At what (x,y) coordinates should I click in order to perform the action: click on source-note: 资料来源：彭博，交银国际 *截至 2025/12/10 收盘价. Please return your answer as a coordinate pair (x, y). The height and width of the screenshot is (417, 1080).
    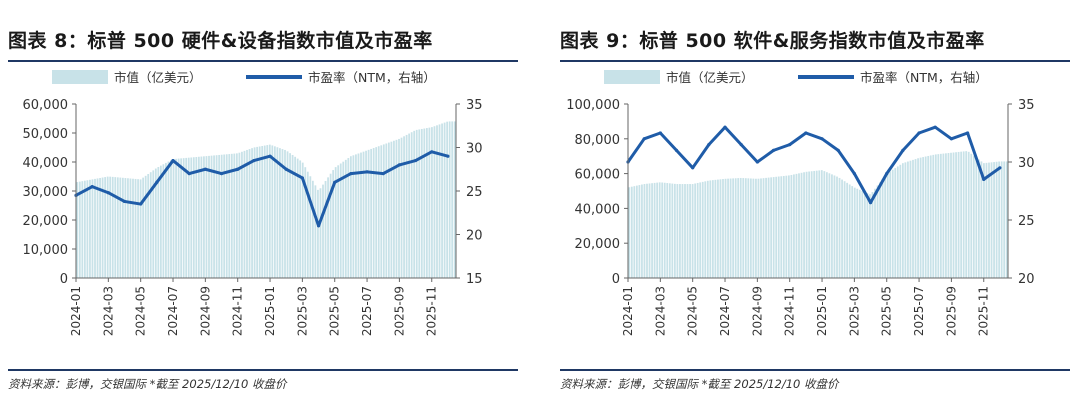
    Looking at the image, I should click on (147, 384).